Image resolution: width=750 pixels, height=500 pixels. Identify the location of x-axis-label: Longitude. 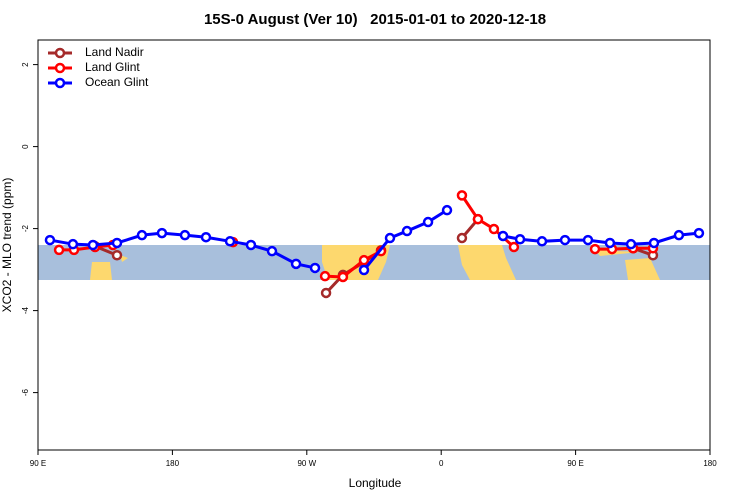
(375, 483).